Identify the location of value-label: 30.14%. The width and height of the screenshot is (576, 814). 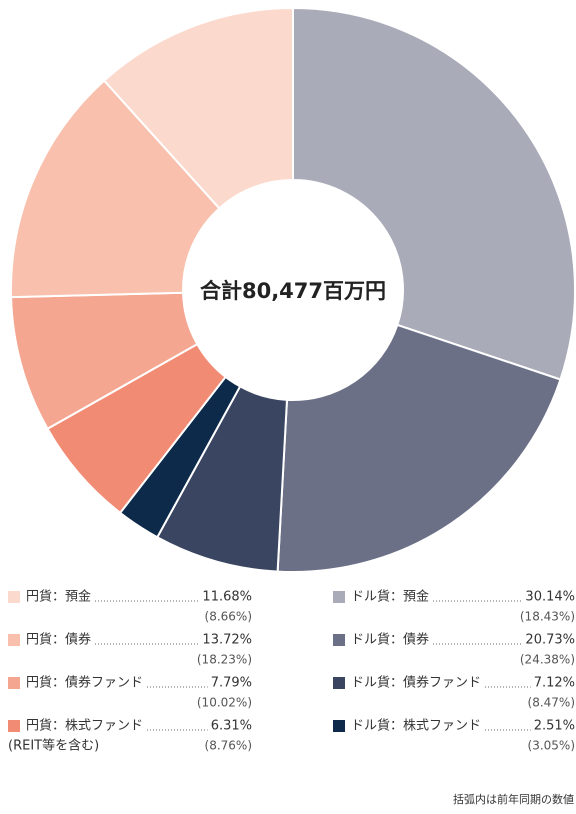
(550, 597).